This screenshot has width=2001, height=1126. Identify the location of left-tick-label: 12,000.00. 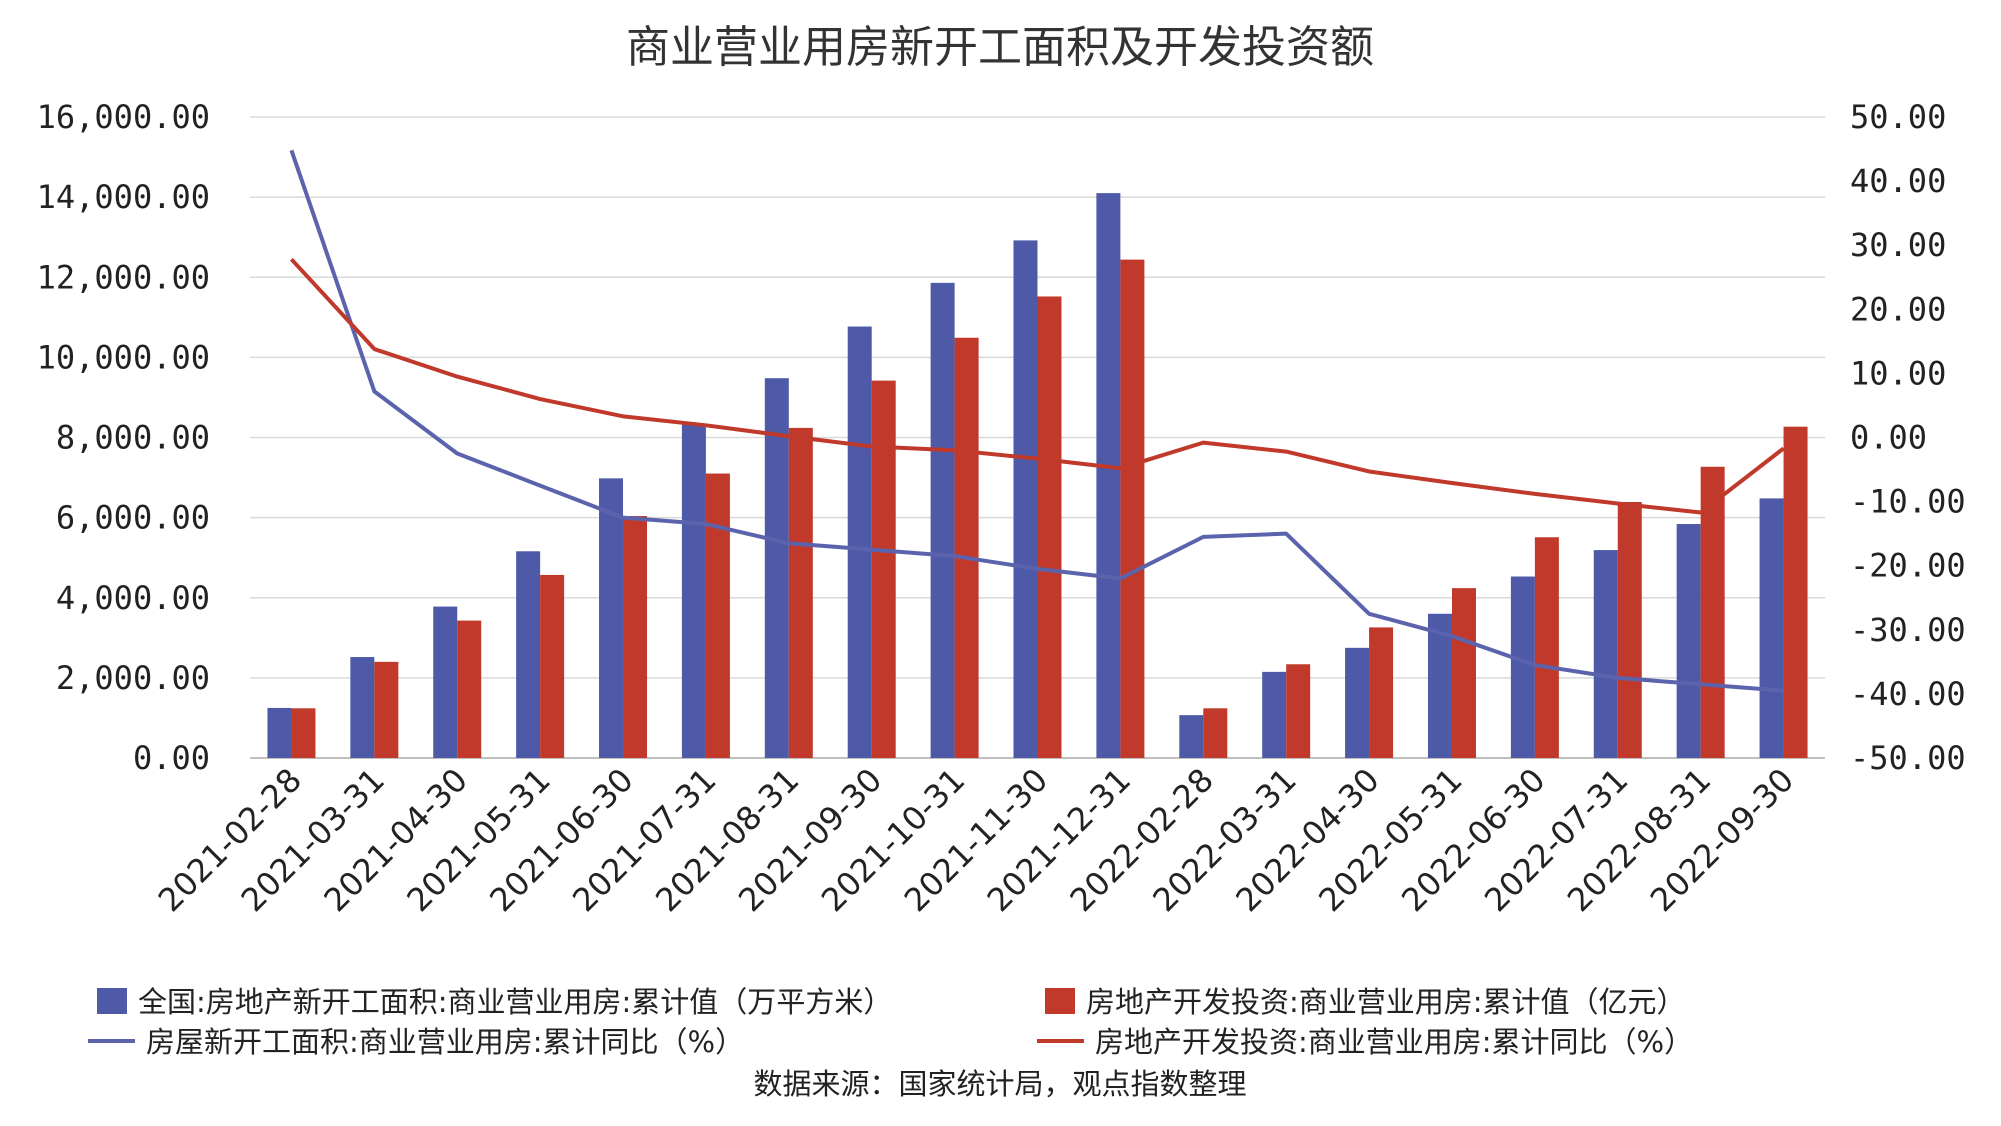
(123, 277).